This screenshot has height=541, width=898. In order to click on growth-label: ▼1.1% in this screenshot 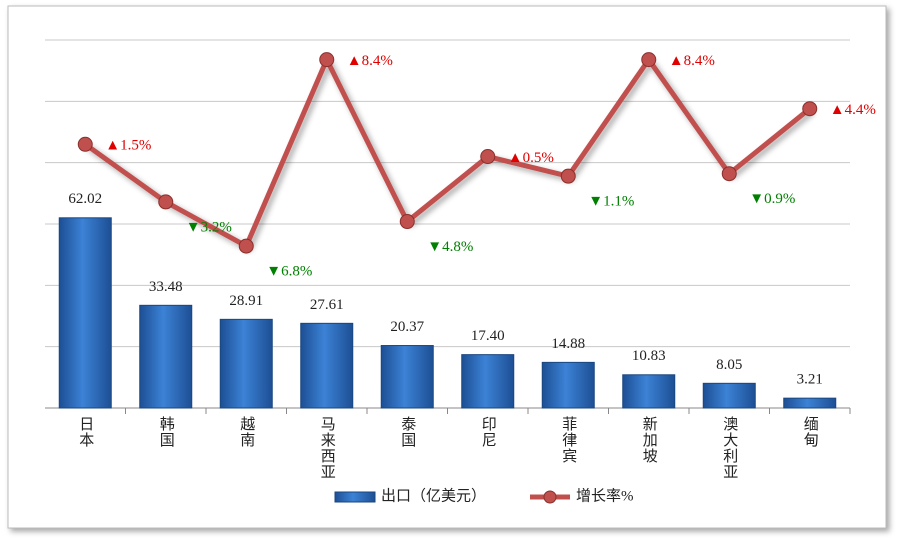, I will do `click(611, 202)`.